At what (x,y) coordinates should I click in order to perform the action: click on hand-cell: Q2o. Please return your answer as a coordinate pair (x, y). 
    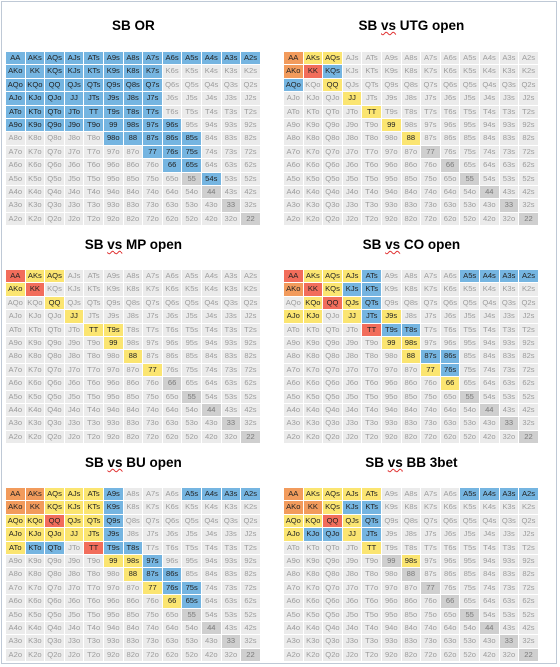
    Looking at the image, I should click on (333, 437).